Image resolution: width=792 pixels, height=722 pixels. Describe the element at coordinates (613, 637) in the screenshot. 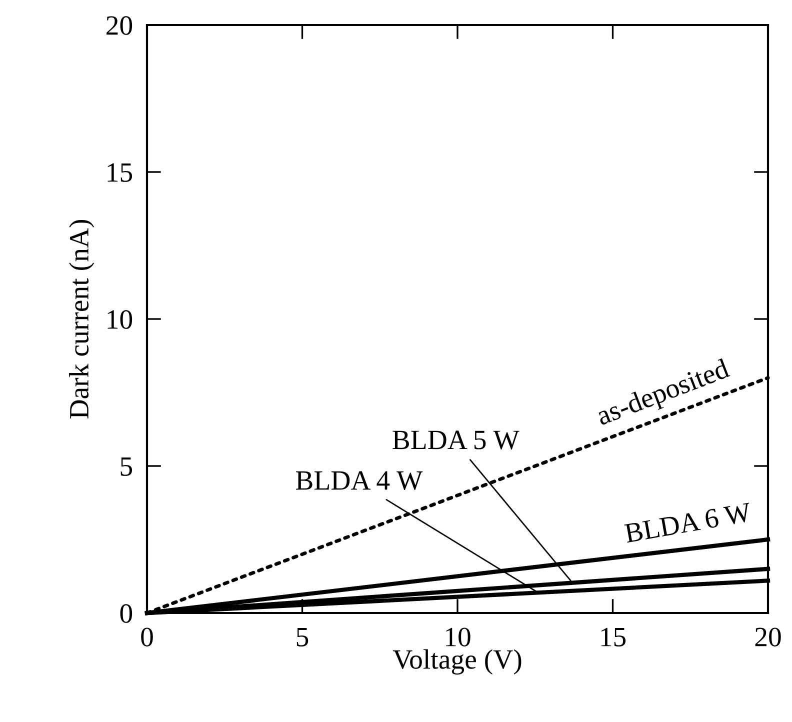

I see `x-tick-label: 15` at that location.